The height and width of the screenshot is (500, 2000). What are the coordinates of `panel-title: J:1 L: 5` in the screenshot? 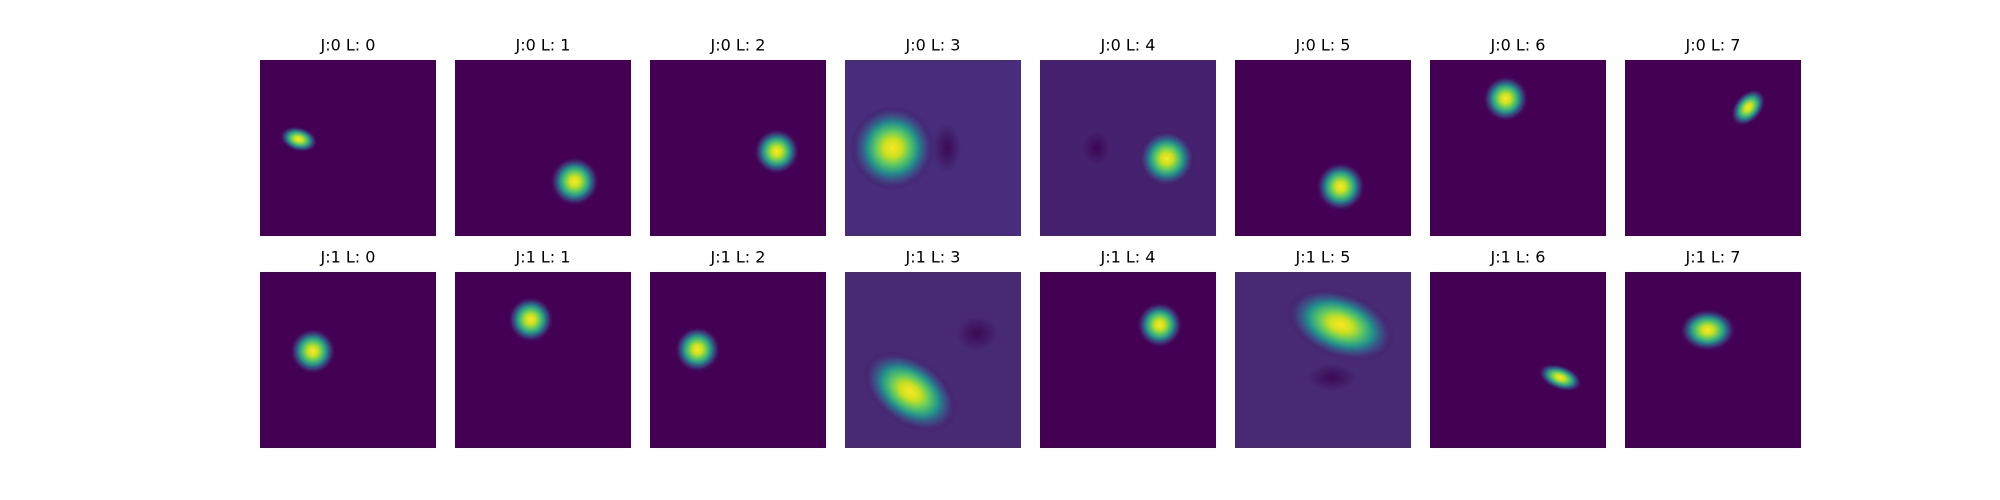 It's located at (1323, 257).